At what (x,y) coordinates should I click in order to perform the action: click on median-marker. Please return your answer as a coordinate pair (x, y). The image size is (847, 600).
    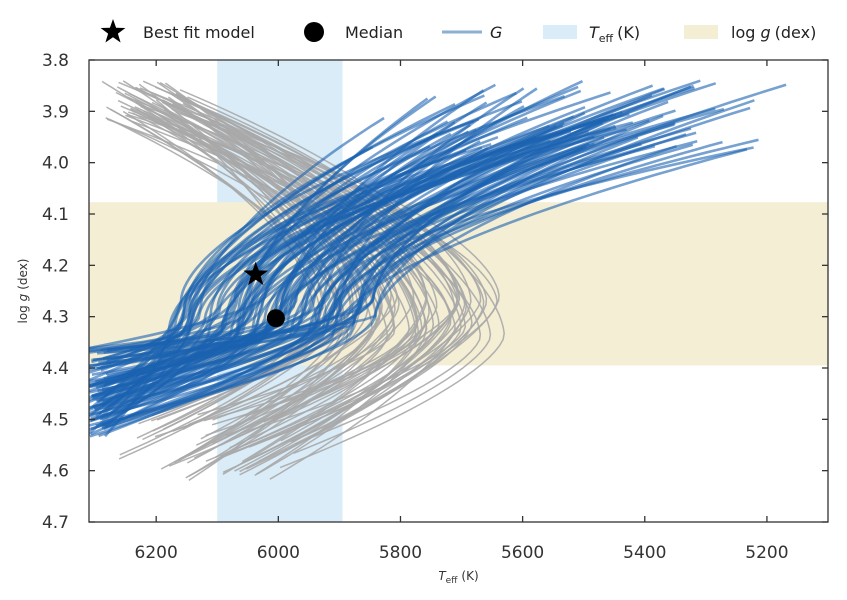
    Looking at the image, I should click on (275, 318).